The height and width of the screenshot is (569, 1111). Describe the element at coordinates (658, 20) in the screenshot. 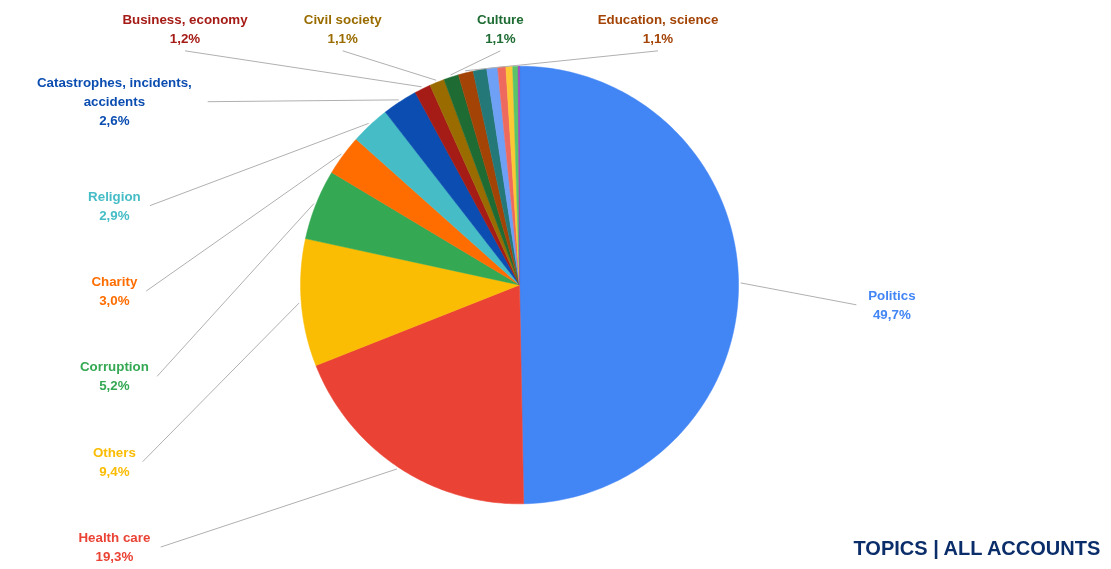

I see `slice-label: Education, science` at that location.